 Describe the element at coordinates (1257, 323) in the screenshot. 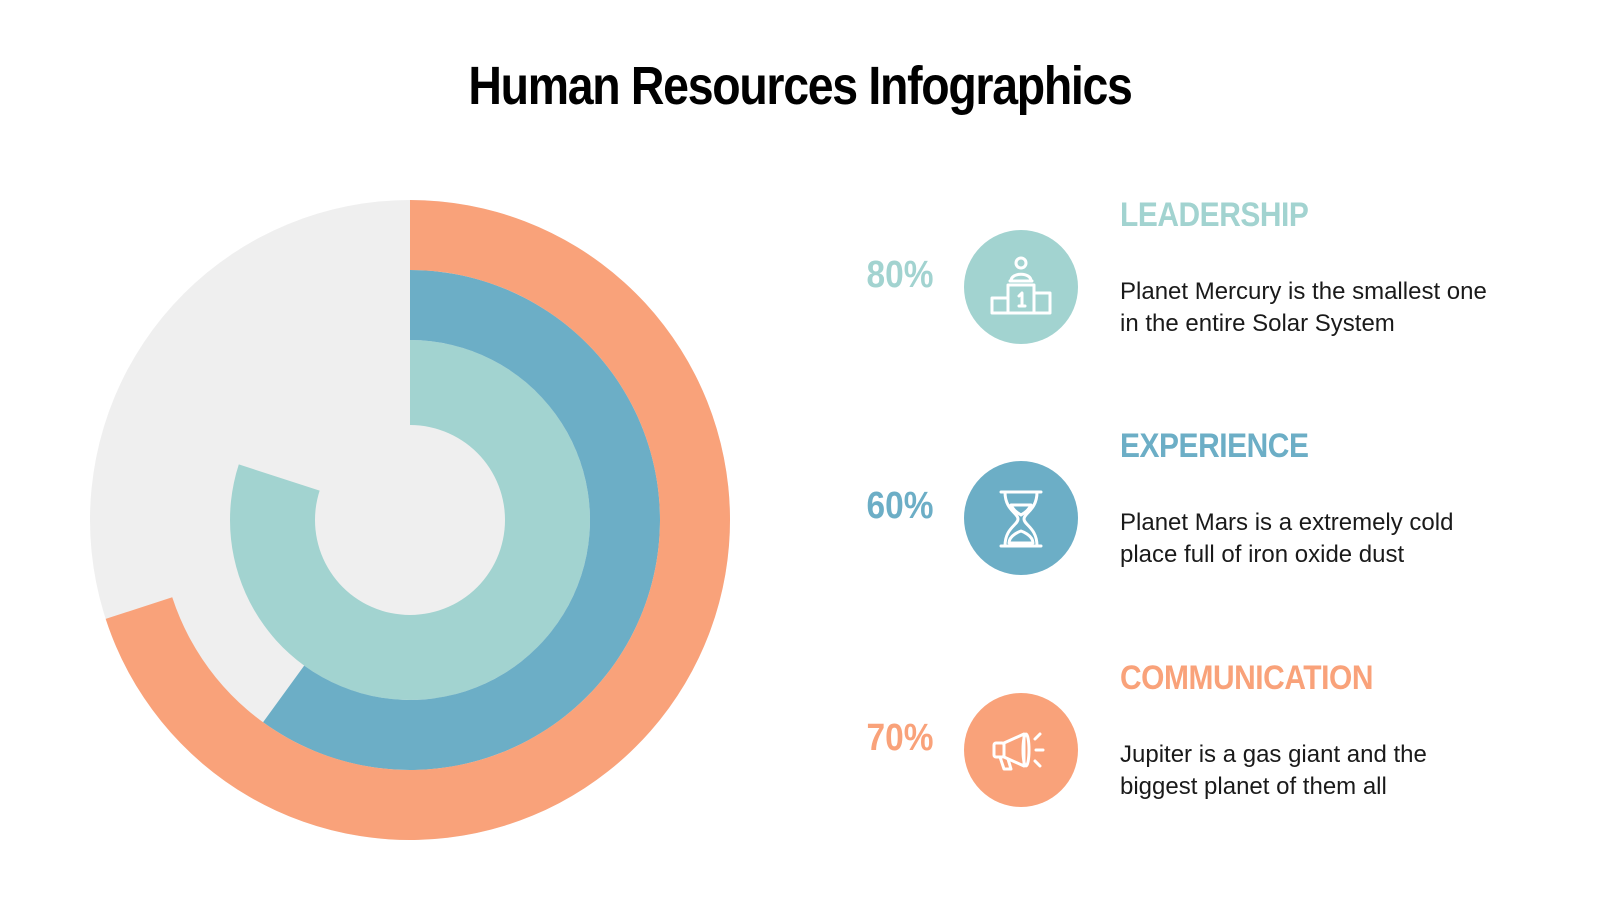

I see `leadership-description-line2: in the entire Solar System` at that location.